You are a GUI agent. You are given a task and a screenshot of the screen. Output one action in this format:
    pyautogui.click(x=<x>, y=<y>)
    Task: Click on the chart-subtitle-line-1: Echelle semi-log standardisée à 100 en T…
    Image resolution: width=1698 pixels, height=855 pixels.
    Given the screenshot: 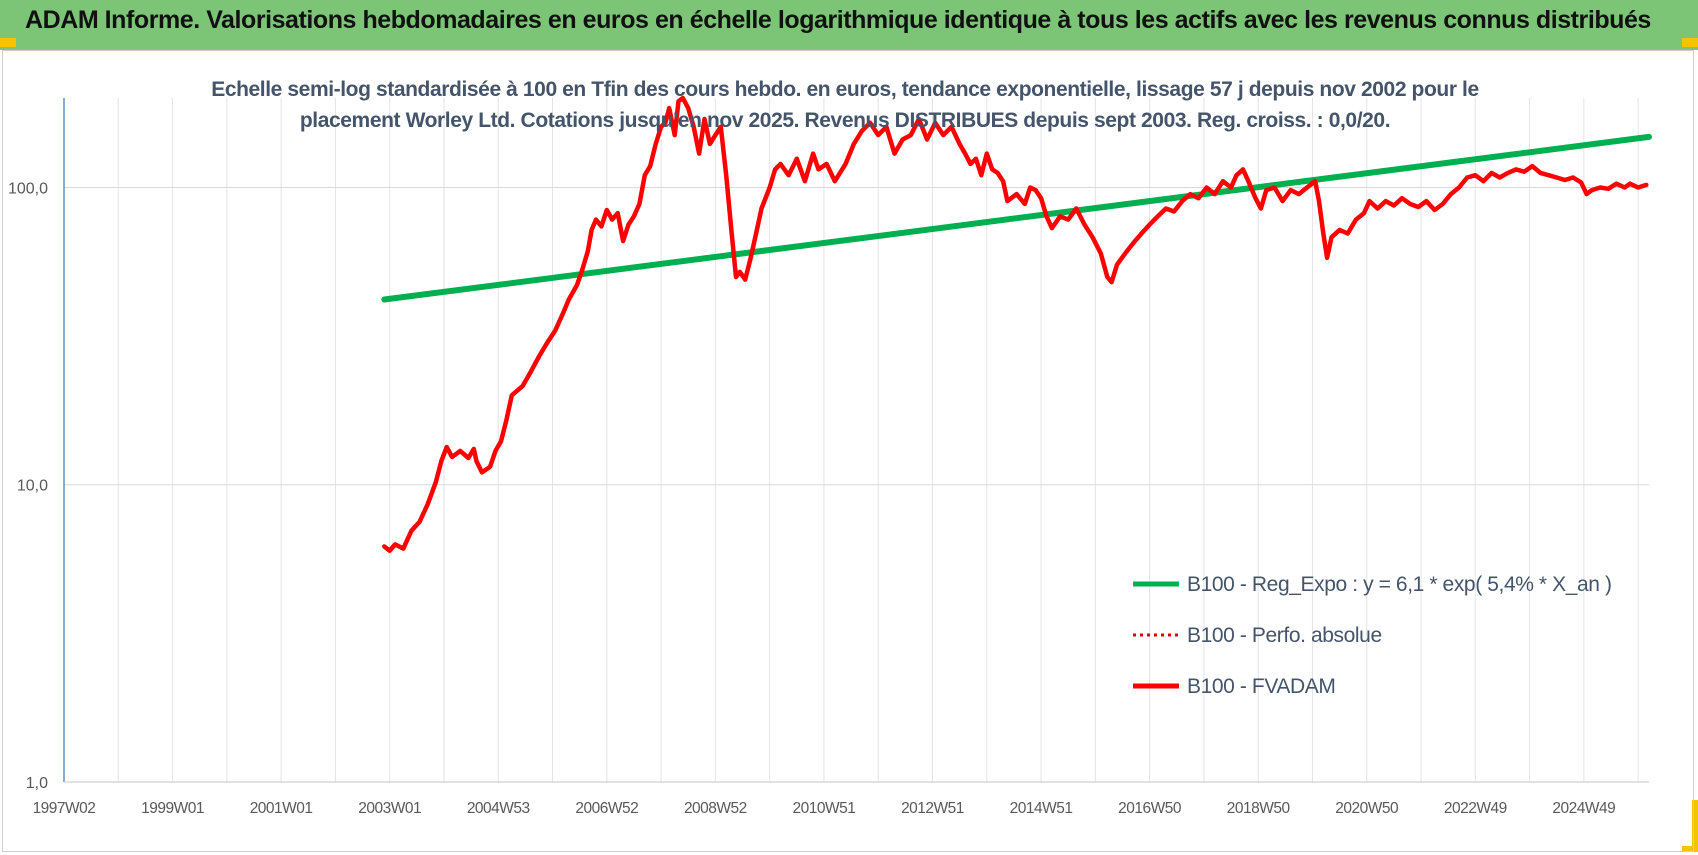 What is the action you would take?
    pyautogui.click(x=845, y=89)
    